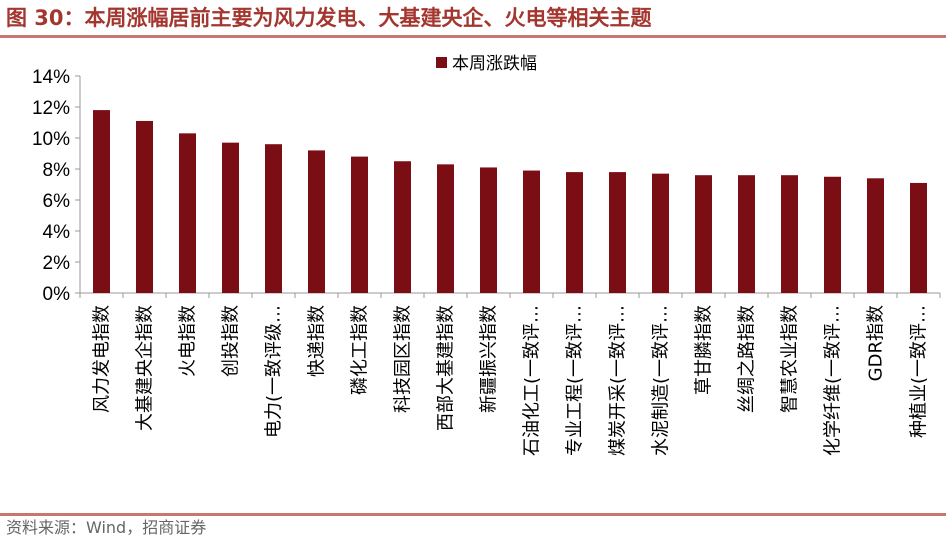  I want to click on y-tick-label: 10%, so click(51, 139).